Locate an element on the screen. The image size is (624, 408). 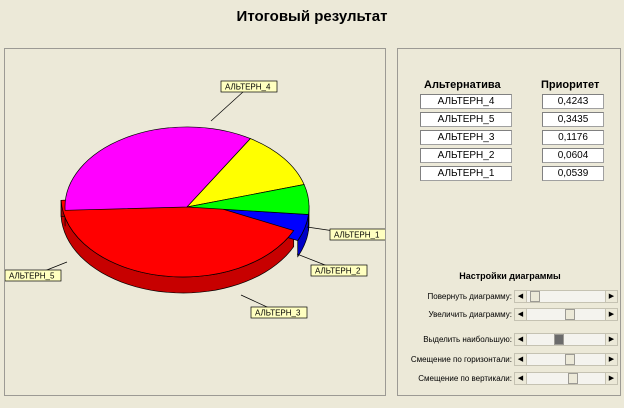
alternative-cell: АЛЬТЕРН_5 is located at coordinates (466, 119).